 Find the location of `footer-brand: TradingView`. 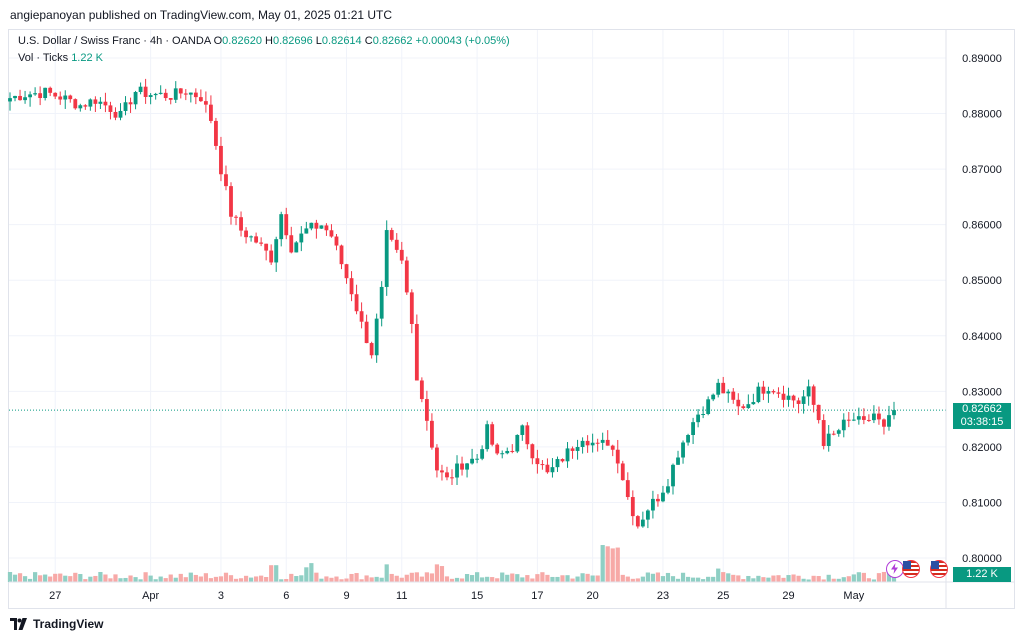

footer-brand: TradingView is located at coordinates (68, 624).